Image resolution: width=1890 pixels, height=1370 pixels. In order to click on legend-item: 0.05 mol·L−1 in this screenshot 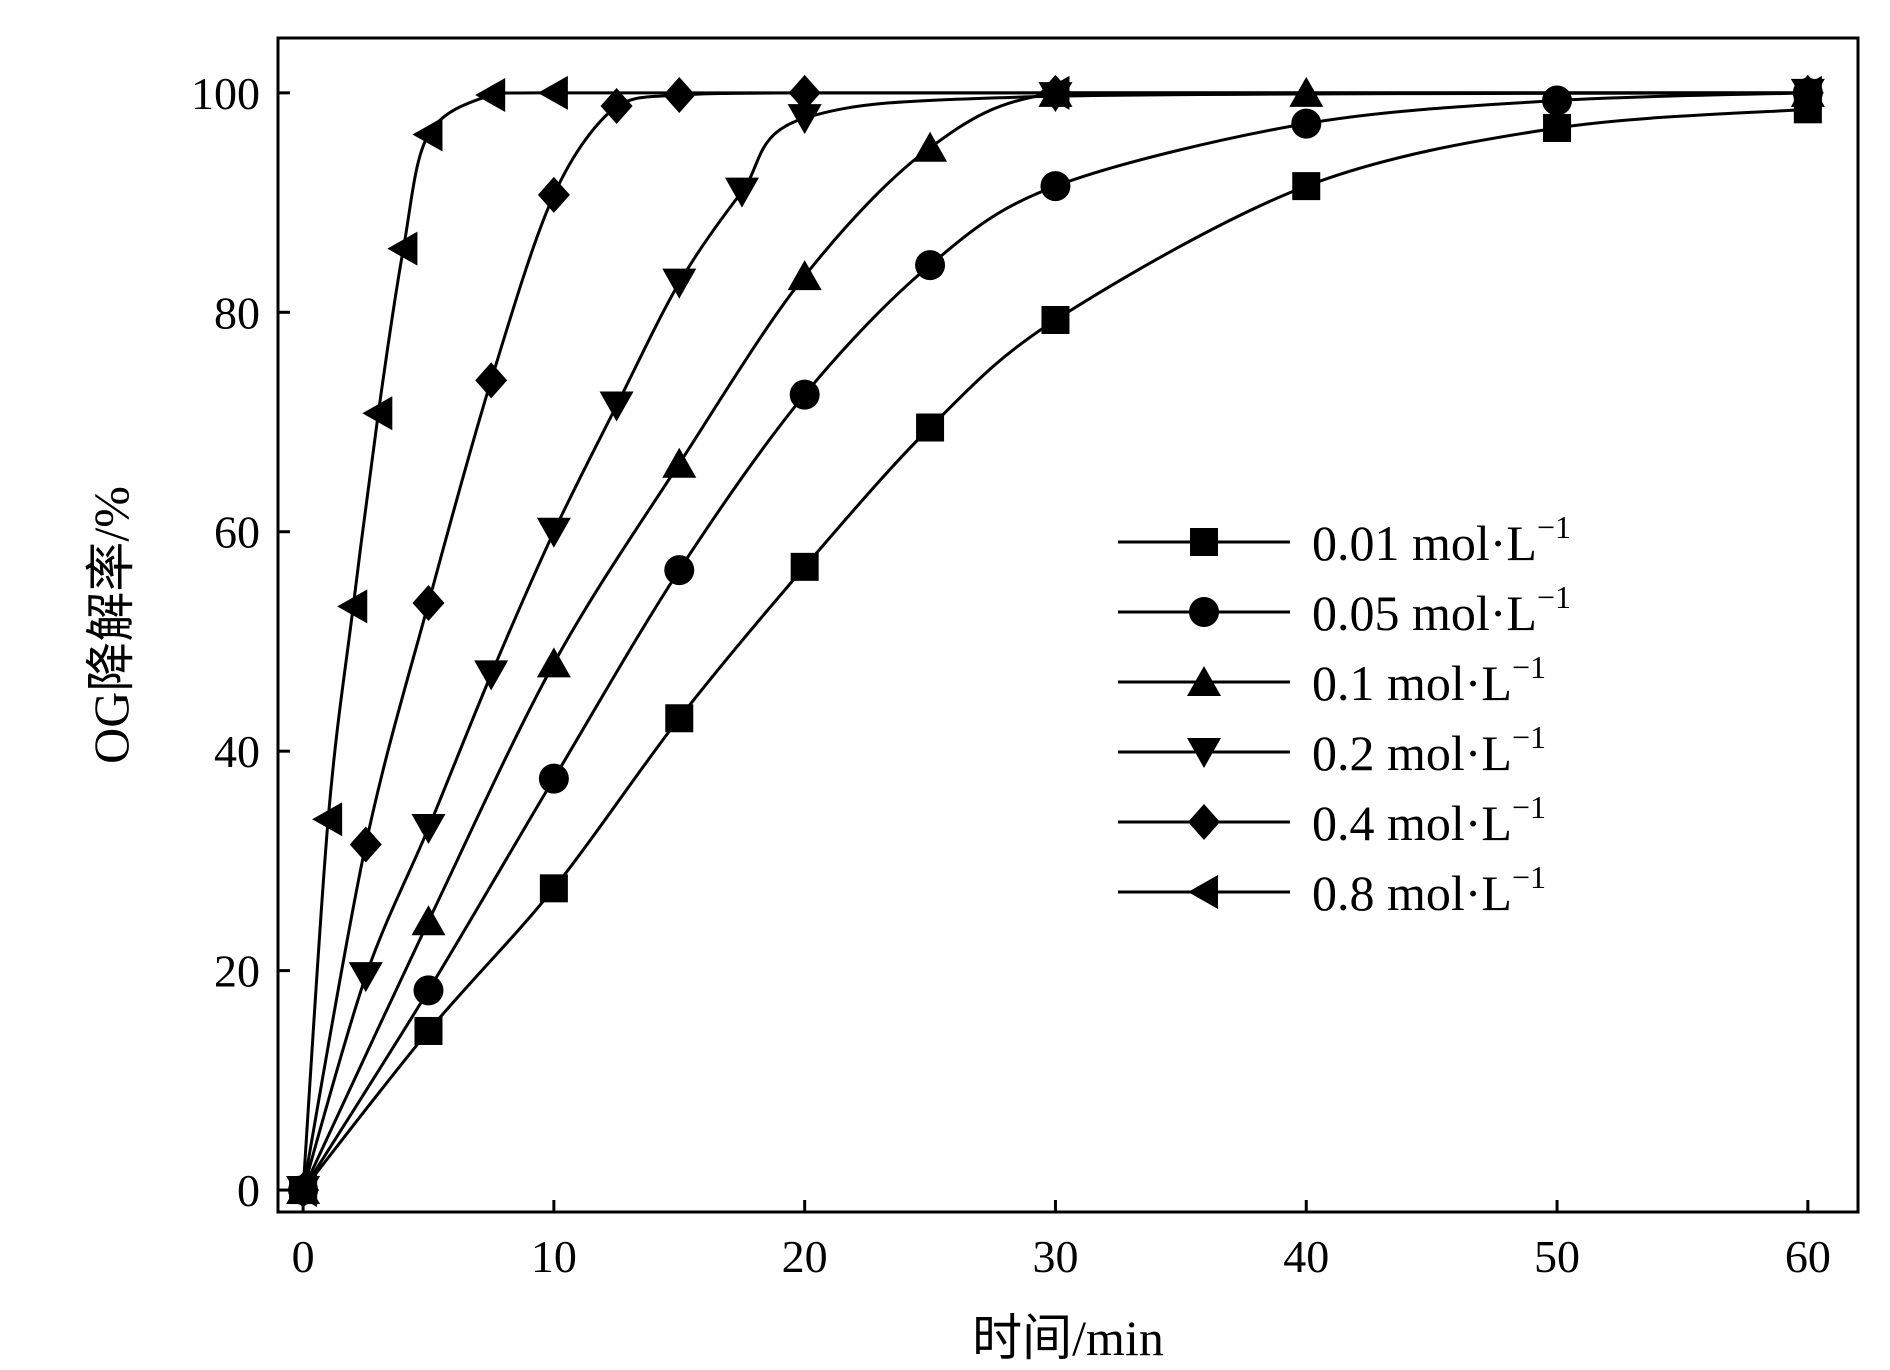, I will do `click(1344, 610)`.